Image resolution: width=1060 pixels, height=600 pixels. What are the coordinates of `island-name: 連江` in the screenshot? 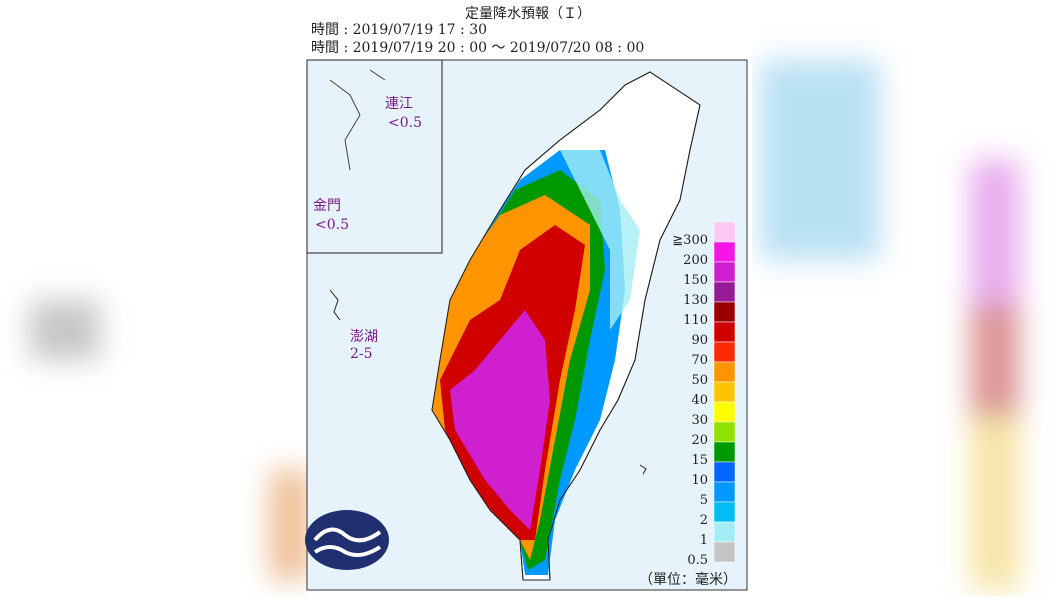 It's located at (399, 104).